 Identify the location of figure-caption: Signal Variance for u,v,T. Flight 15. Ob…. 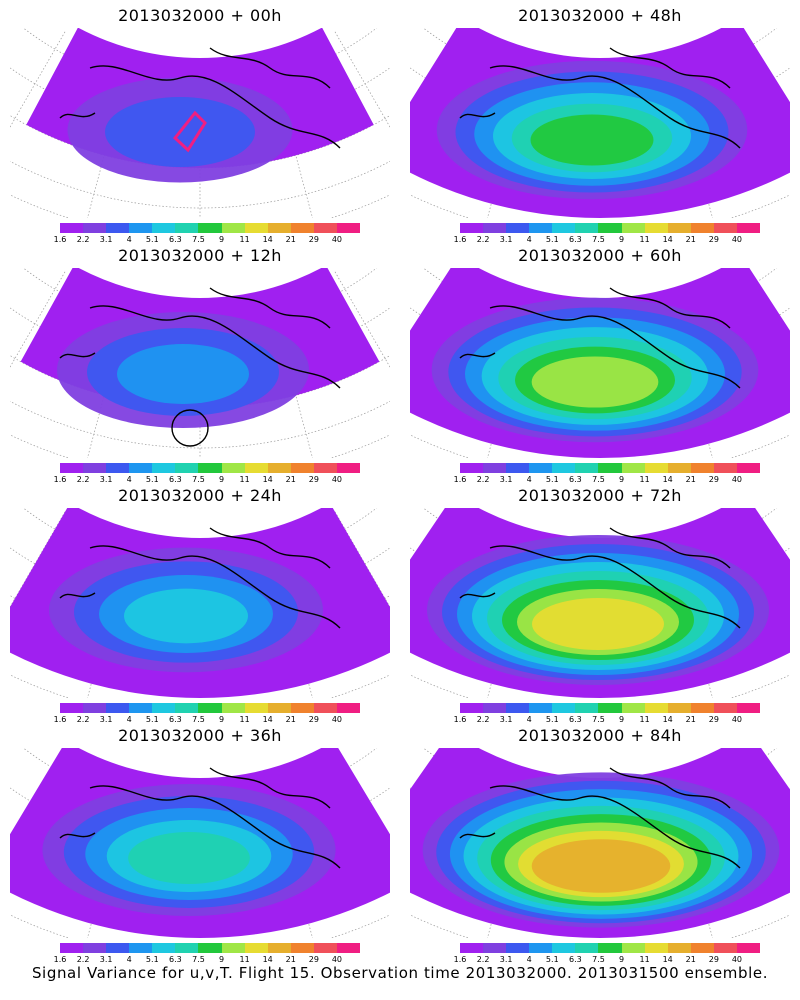
(400, 973).